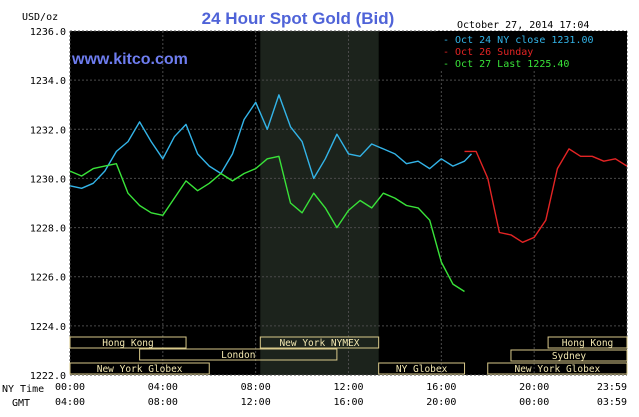 Image resolution: width=639 pixels, height=417 pixels. I want to click on y-tick-label: 1230.0, so click(48, 179).